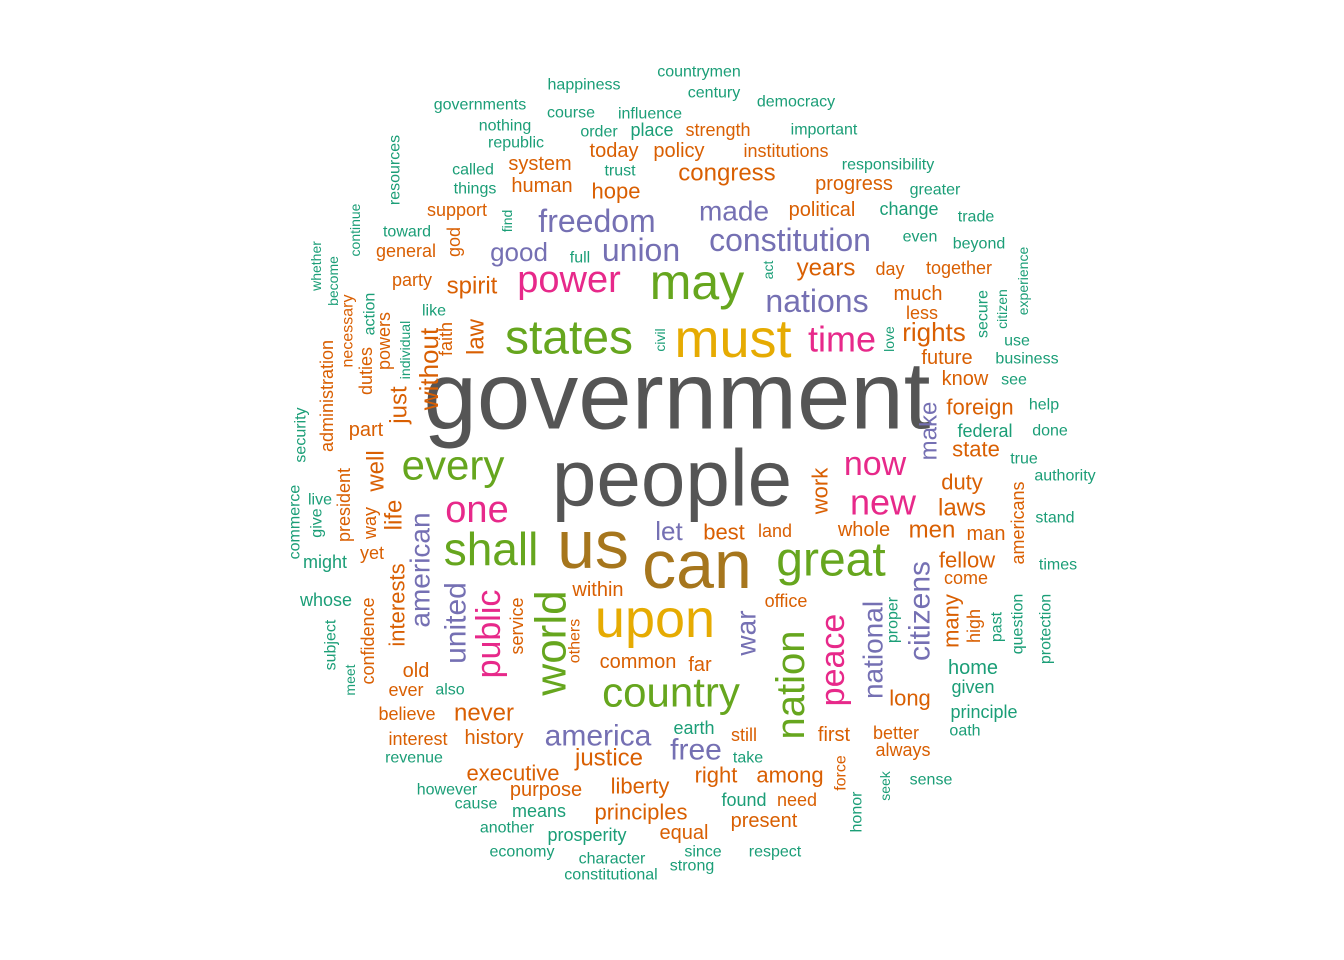 This screenshot has height=960, width=1344. What do you see at coordinates (454, 242) in the screenshot?
I see `word-god: god` at bounding box center [454, 242].